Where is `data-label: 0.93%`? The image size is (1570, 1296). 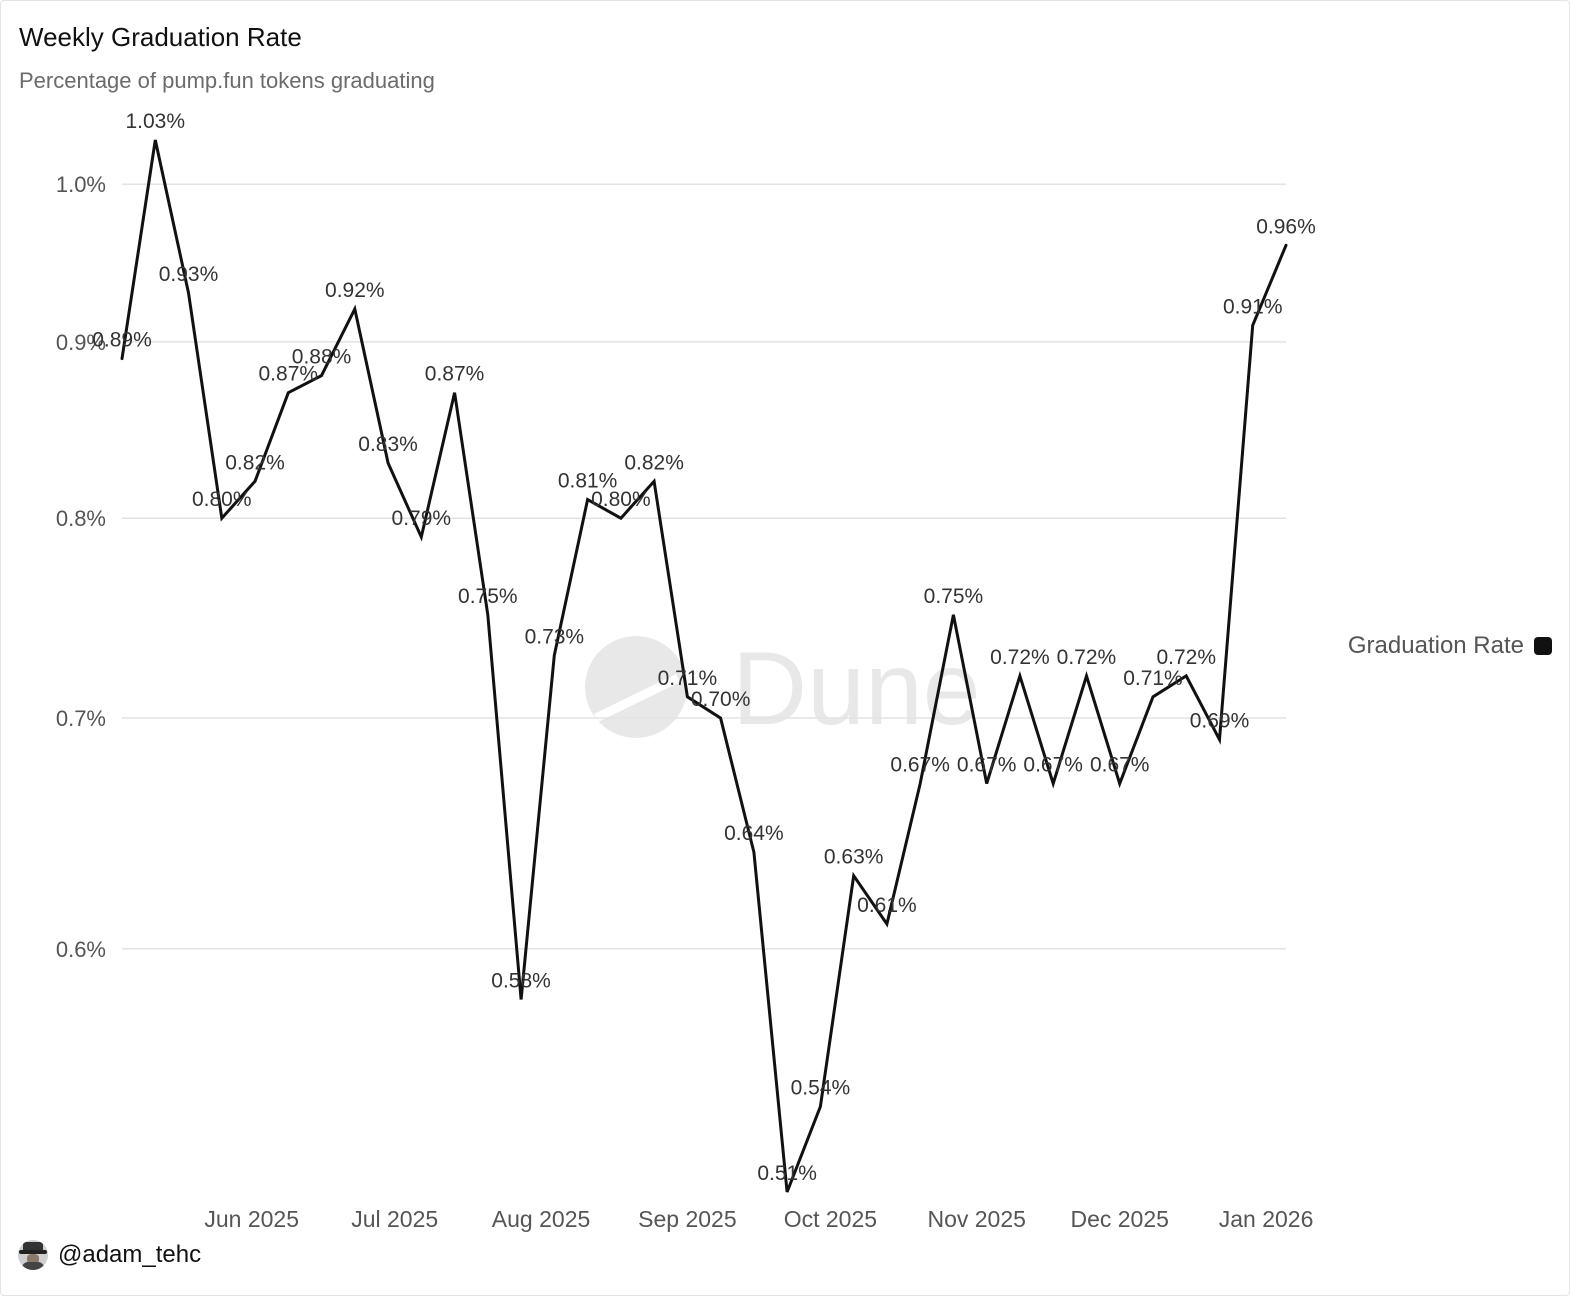 data-label: 0.93% is located at coordinates (189, 274).